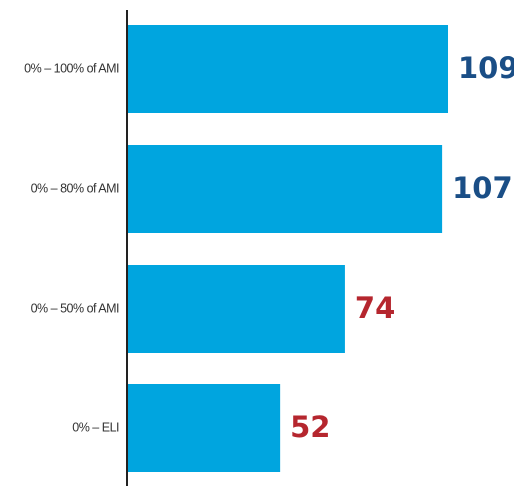 The width and height of the screenshot is (514, 486). I want to click on value-label-1: 109, so click(486, 68).